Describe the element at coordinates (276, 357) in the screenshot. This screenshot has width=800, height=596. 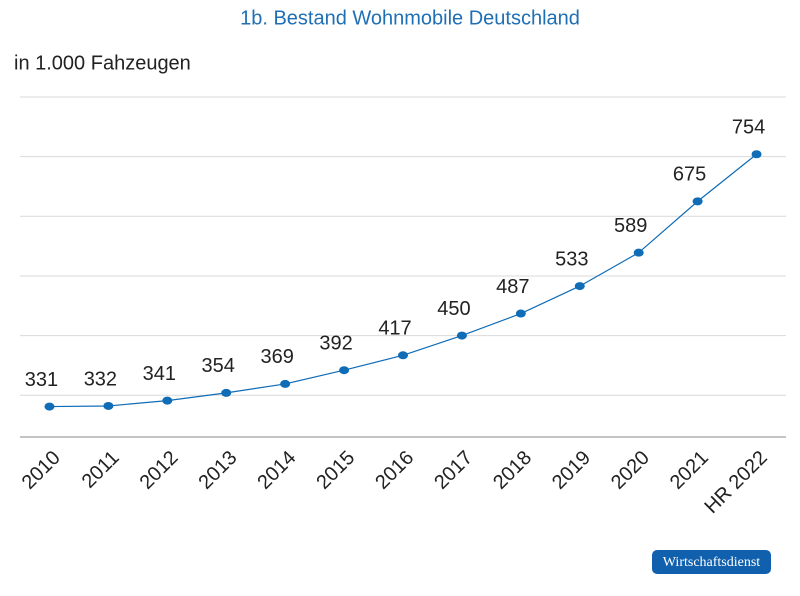
I see `data-label: 369` at that location.